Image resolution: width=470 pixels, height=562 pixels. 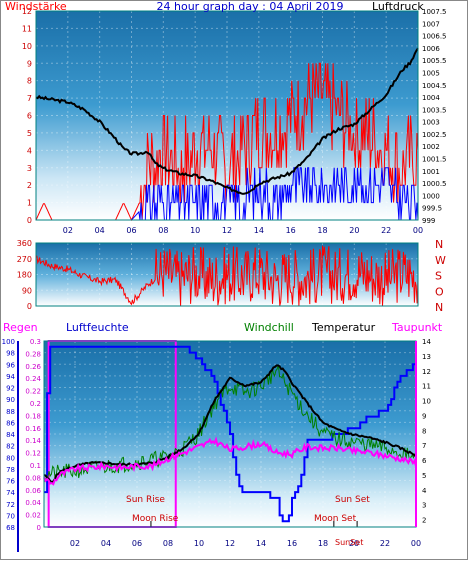 What do you see at coordinates (10, 412) in the screenshot?
I see `y-tick-label: 88` at bounding box center [10, 412].